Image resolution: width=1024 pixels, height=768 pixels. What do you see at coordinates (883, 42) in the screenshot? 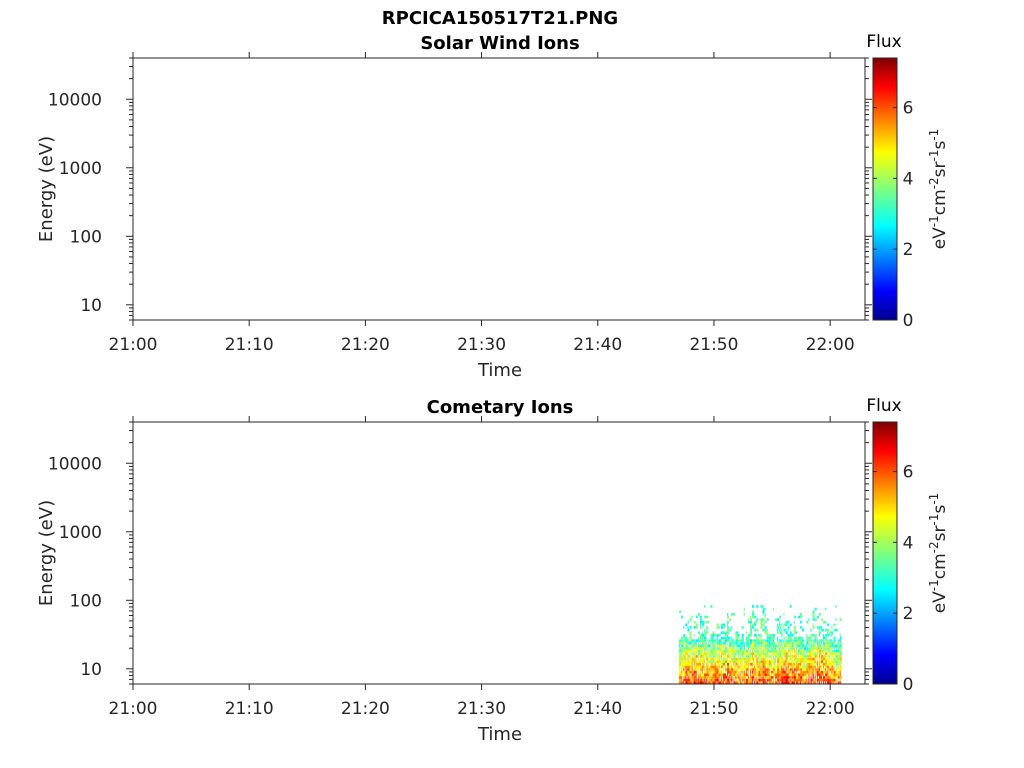
I see `colorbar-title: Flux` at bounding box center [883, 42].